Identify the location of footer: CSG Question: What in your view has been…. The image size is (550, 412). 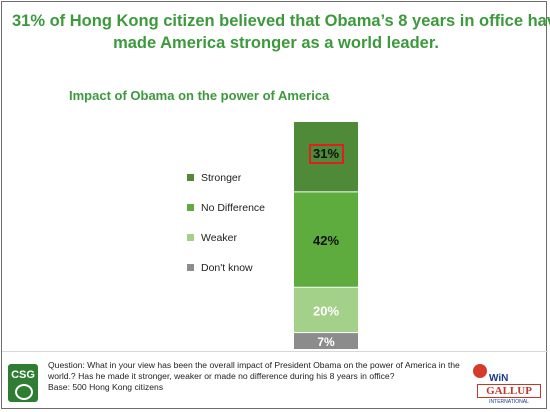
(275, 381).